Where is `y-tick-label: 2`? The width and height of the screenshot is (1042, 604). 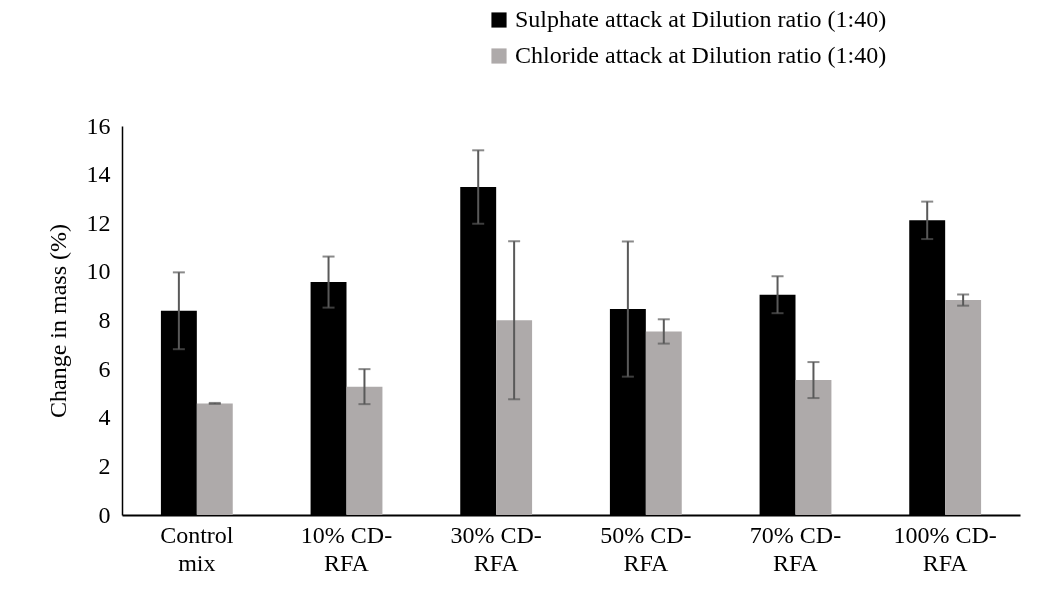
y-tick-label: 2 is located at coordinates (104, 465).